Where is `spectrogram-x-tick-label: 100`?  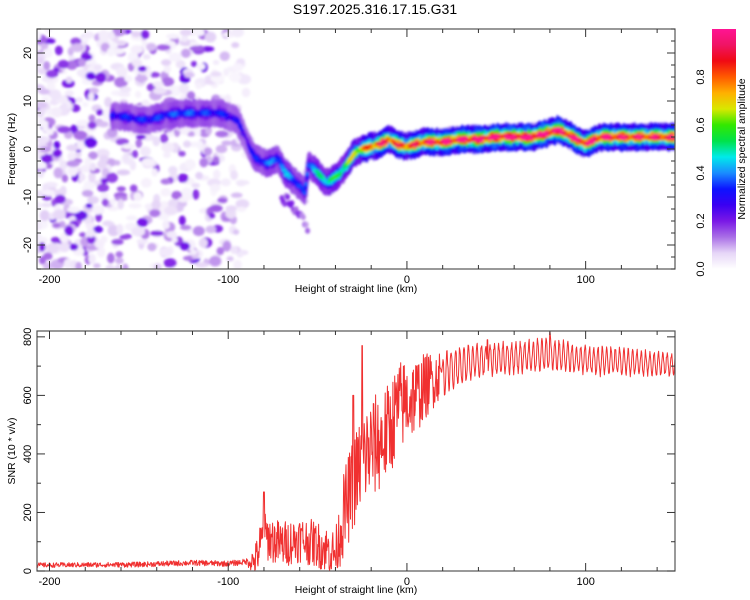
spectrogram-x-tick-label: 100 is located at coordinates (585, 280).